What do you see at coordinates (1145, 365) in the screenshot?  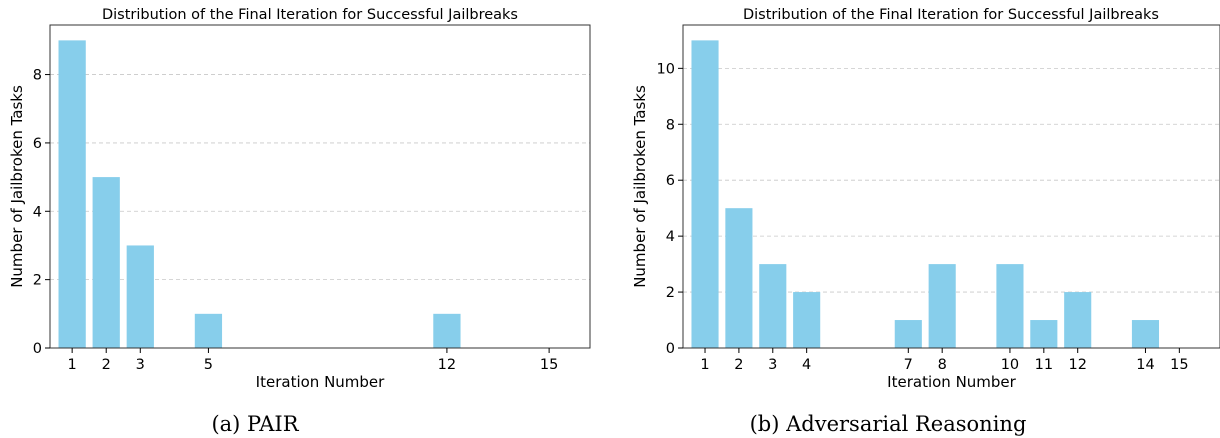 I see `x-tick-label: 14` at bounding box center [1145, 365].